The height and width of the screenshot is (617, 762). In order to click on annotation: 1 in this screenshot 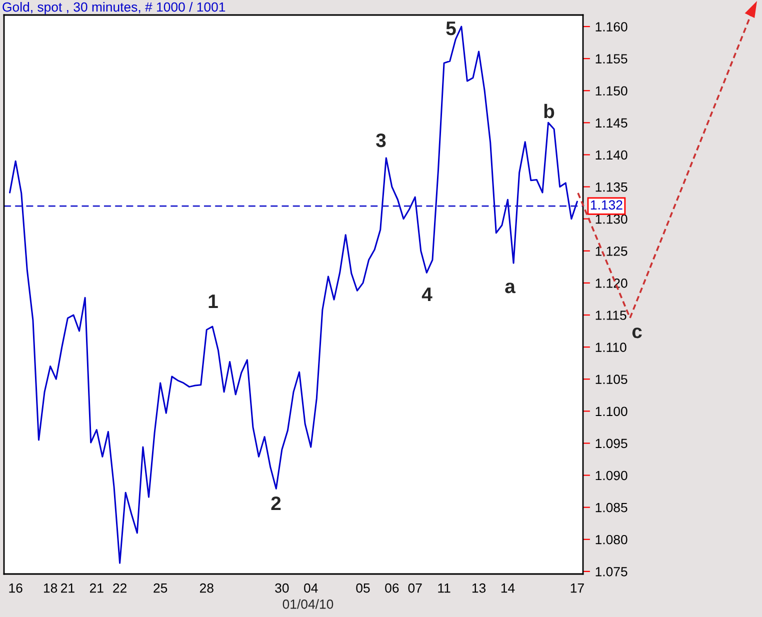, I will do `click(213, 301)`.